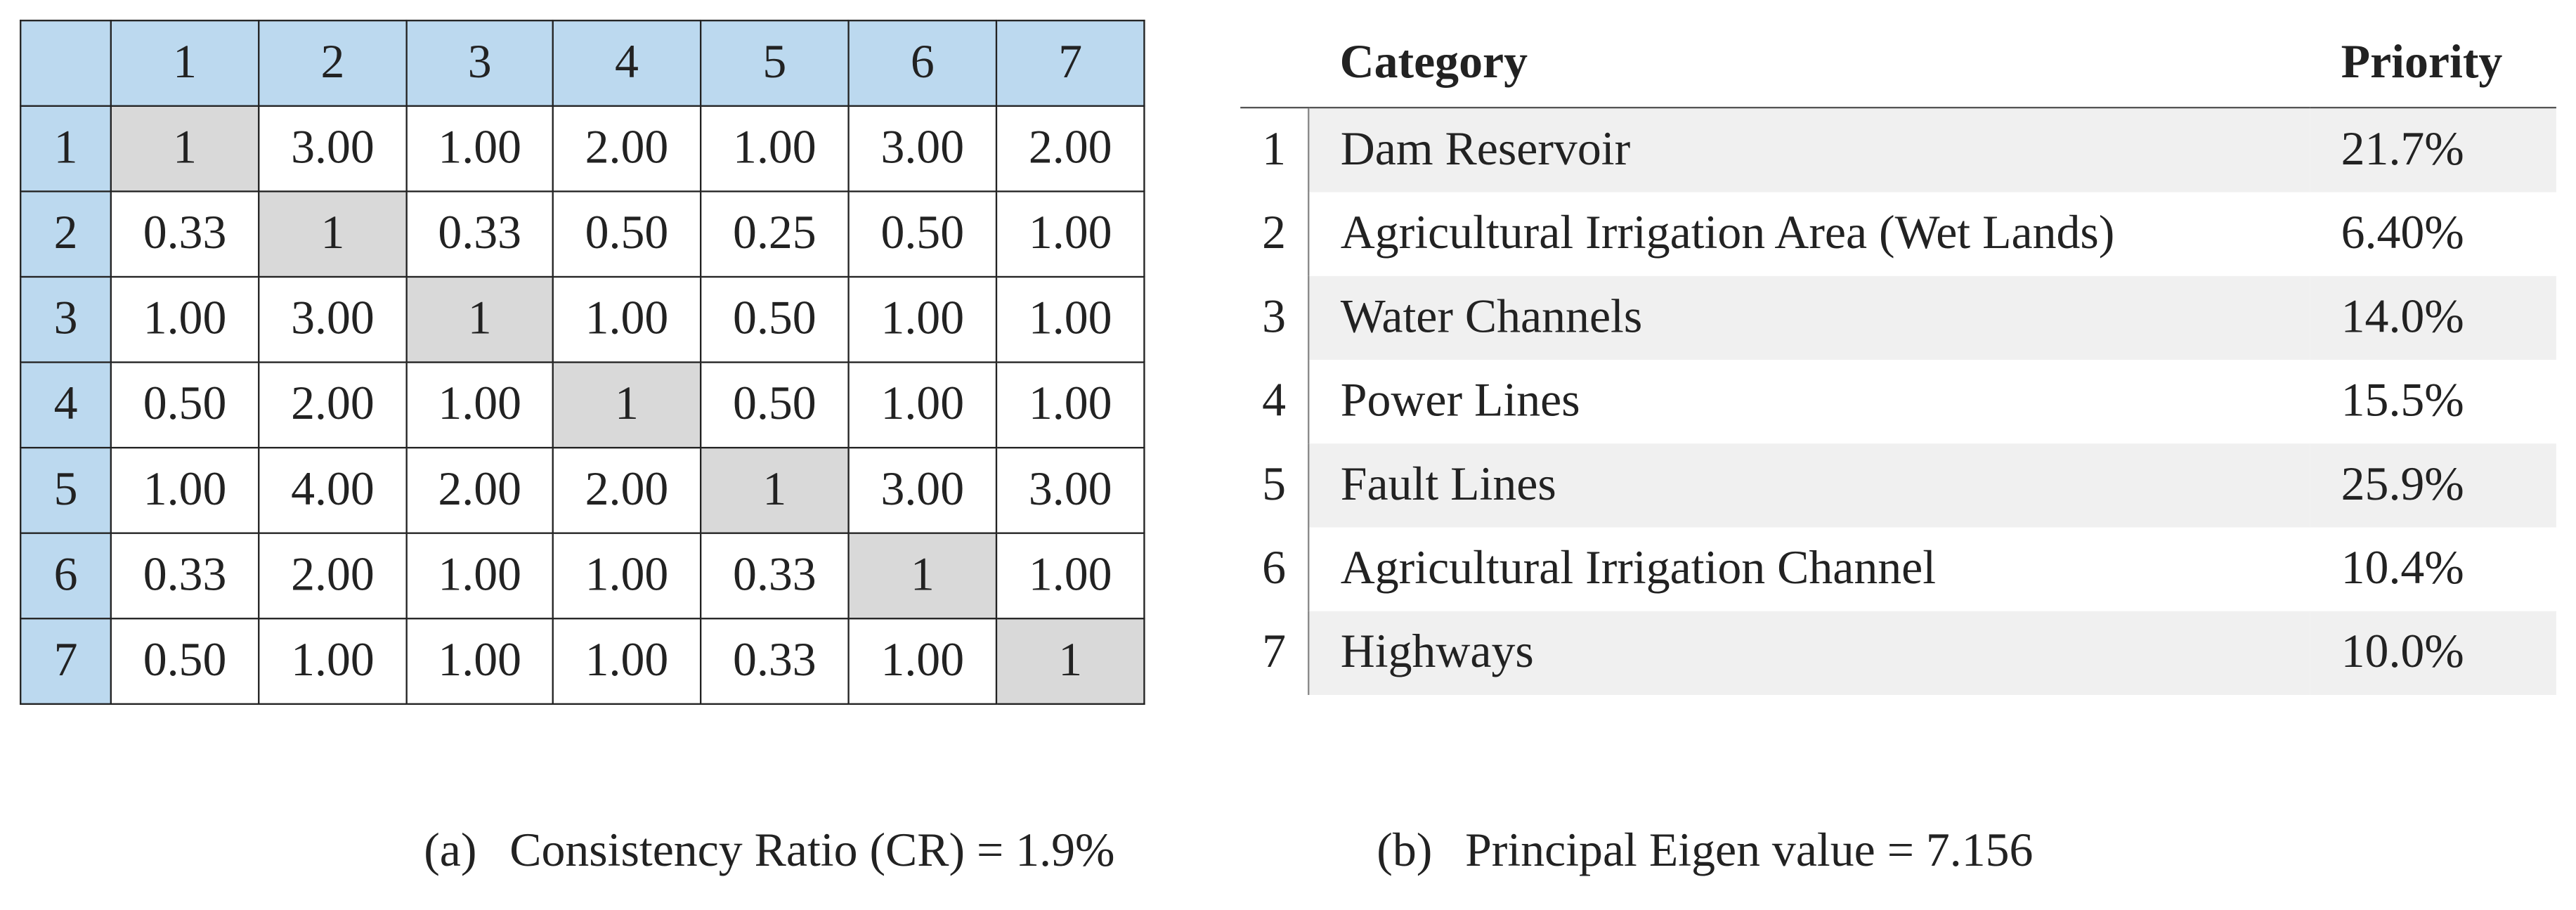 Image resolution: width=2576 pixels, height=910 pixels. I want to click on category: Agricultural Irrigation Channel, so click(1638, 569).